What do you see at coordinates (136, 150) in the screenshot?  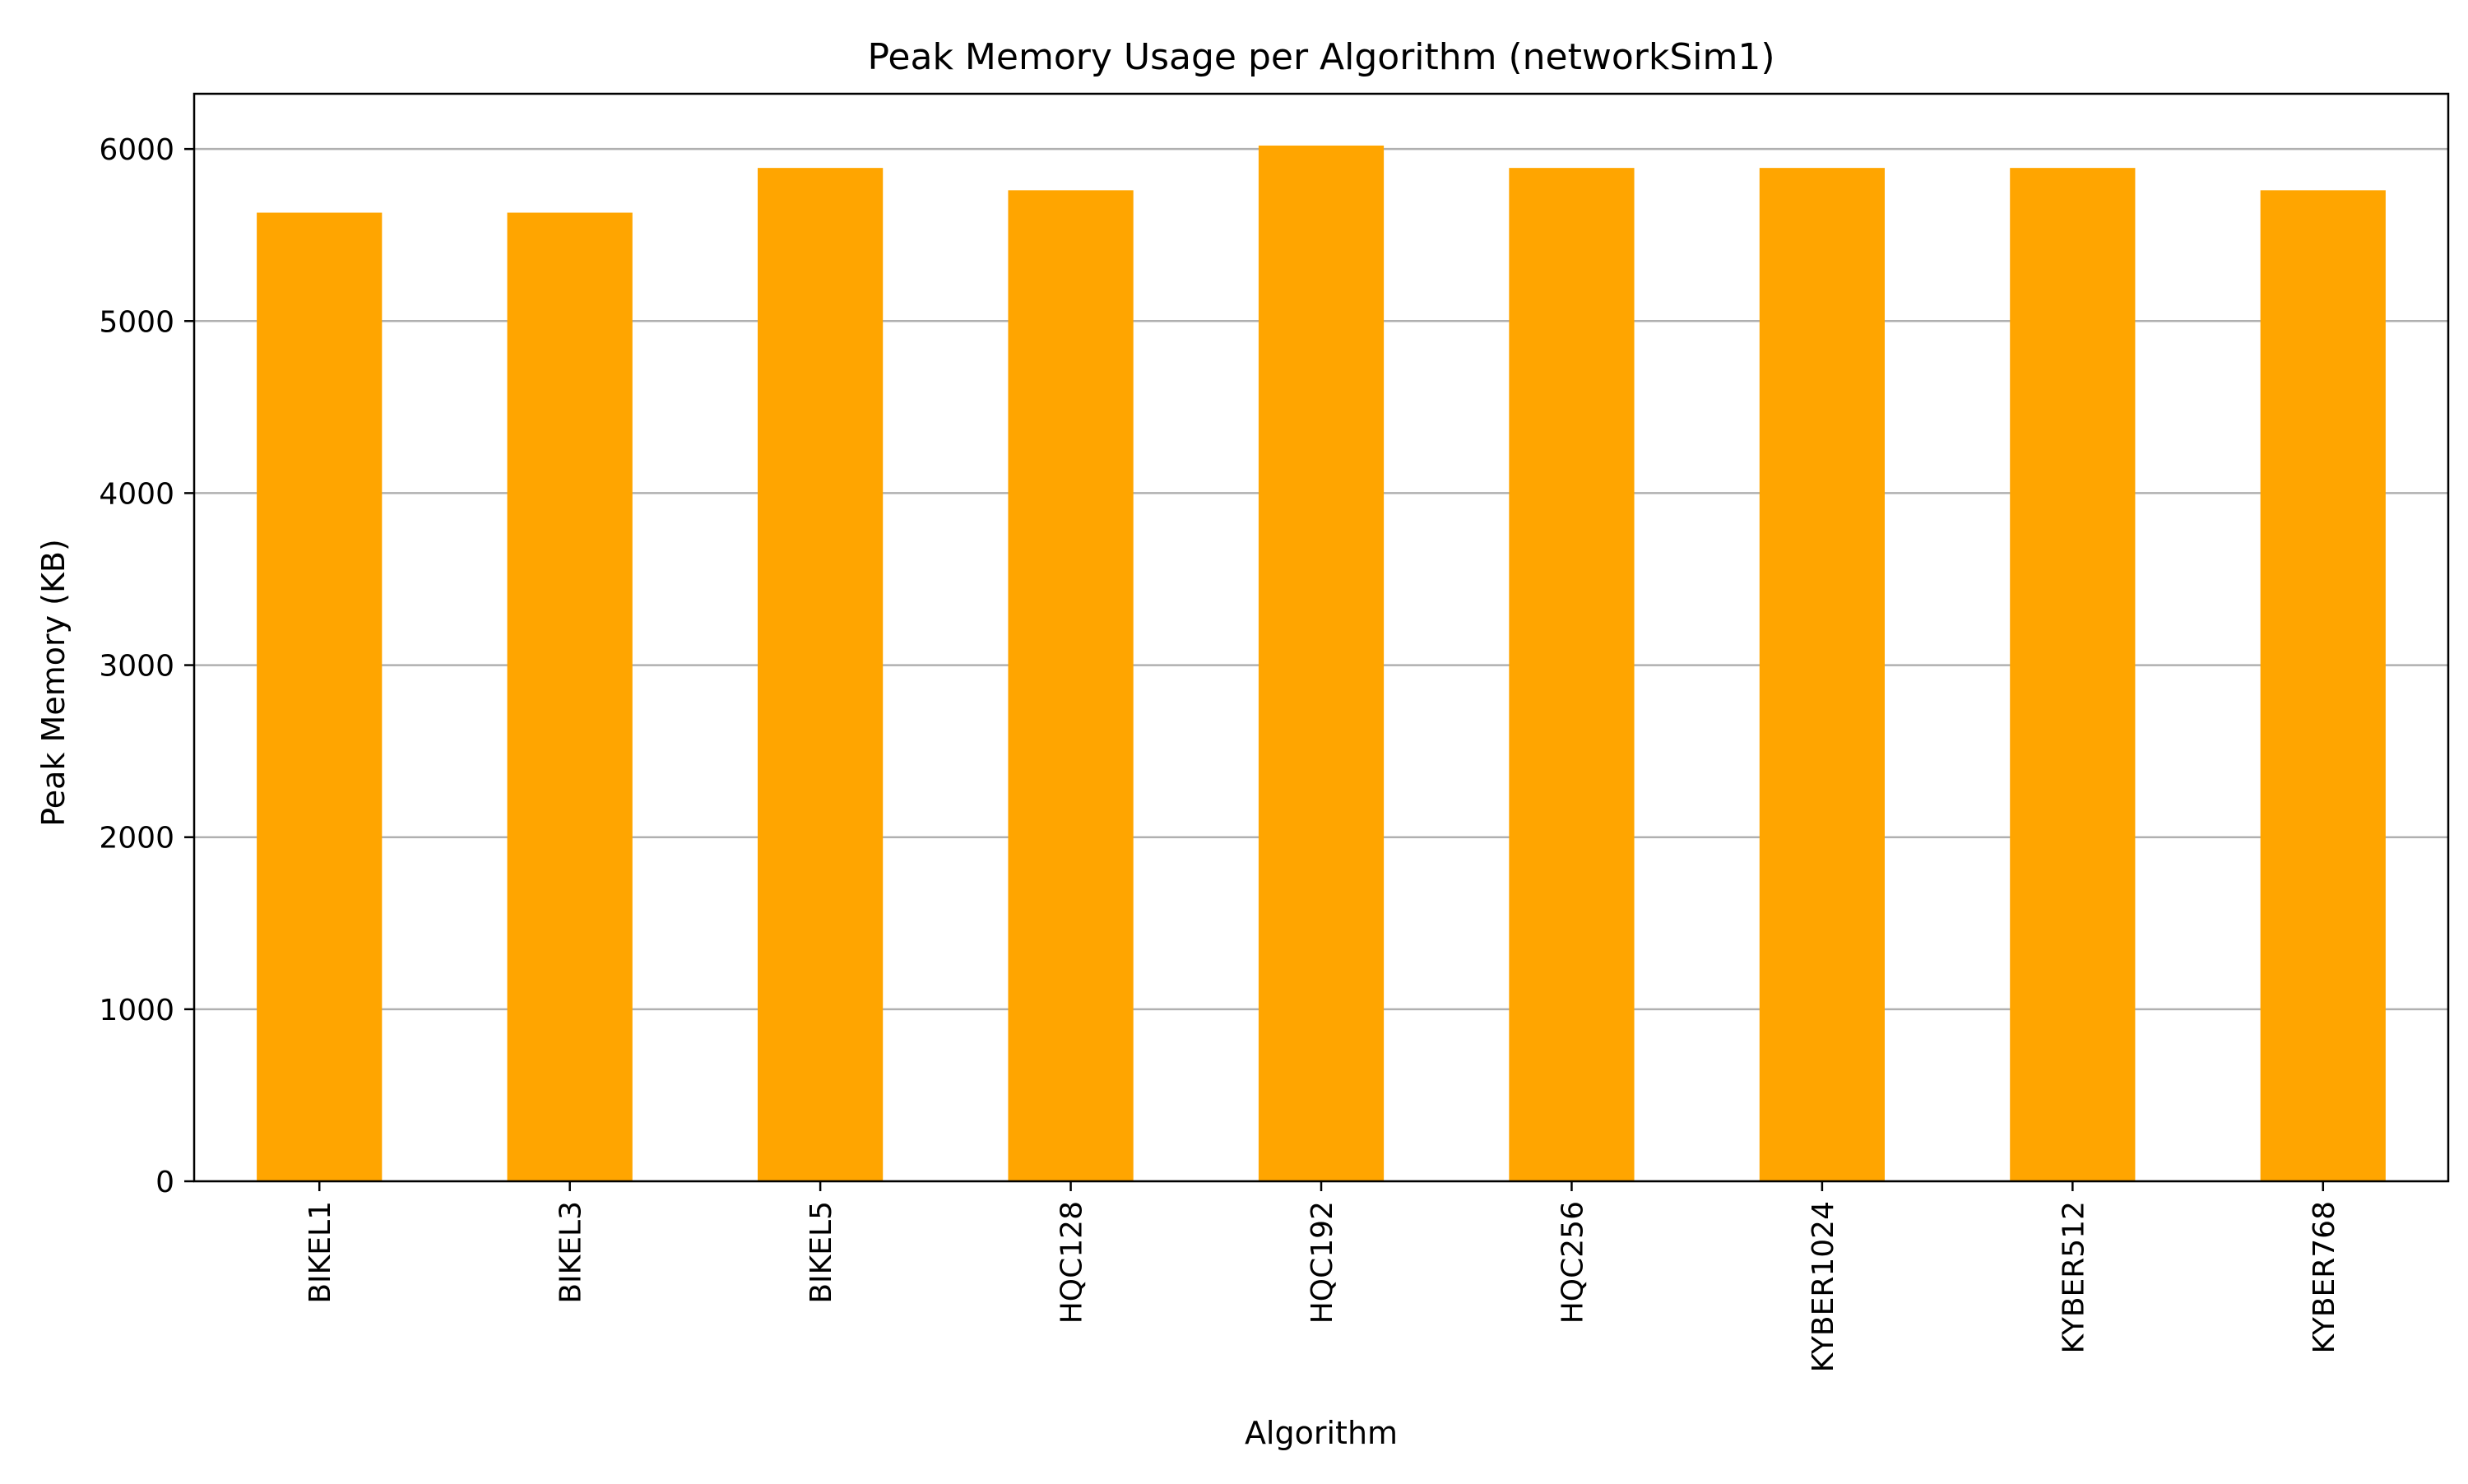 I see `y-tick-label: 6000` at bounding box center [136, 150].